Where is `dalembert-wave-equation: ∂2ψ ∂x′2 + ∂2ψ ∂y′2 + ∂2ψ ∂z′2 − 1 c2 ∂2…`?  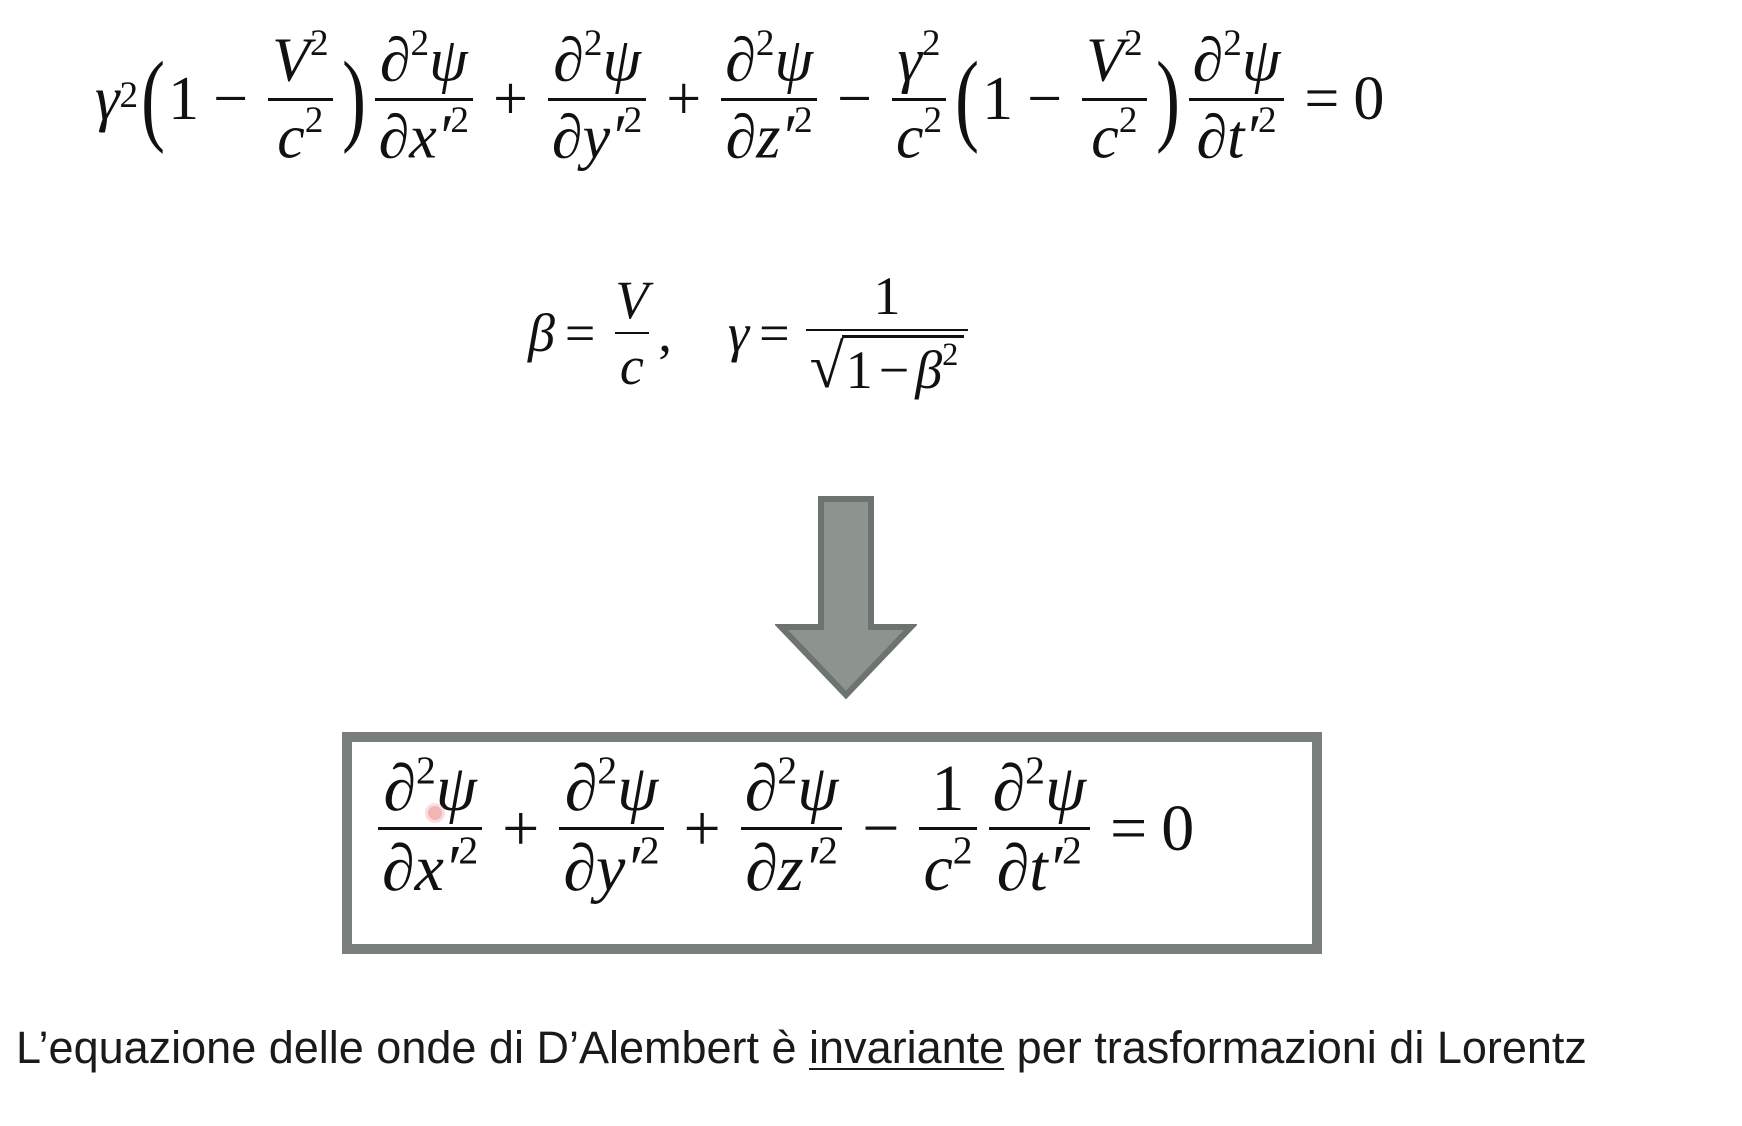 dalembert-wave-equation: ∂2ψ ∂x′2 + ∂2ψ ∂y′2 + ∂2ψ ∂z′2 − 1 c2 ∂2… is located at coordinates (783, 827).